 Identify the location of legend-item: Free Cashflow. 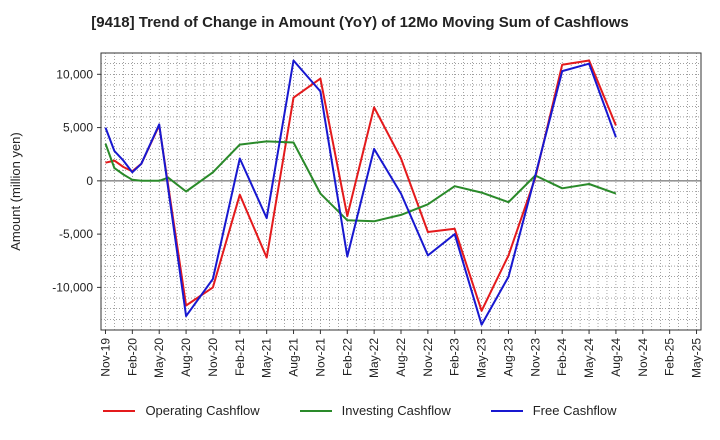
(553, 410).